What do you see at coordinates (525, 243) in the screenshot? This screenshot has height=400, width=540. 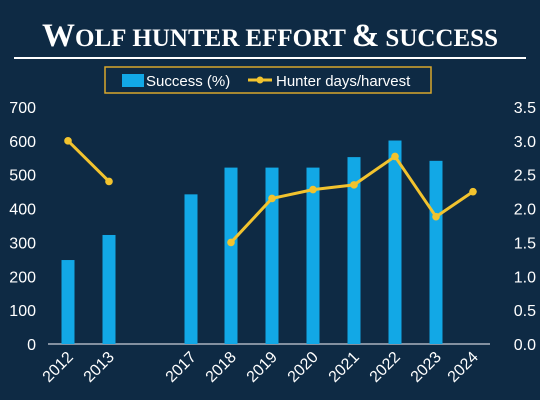 I see `right-tick-label: 1.5` at bounding box center [525, 243].